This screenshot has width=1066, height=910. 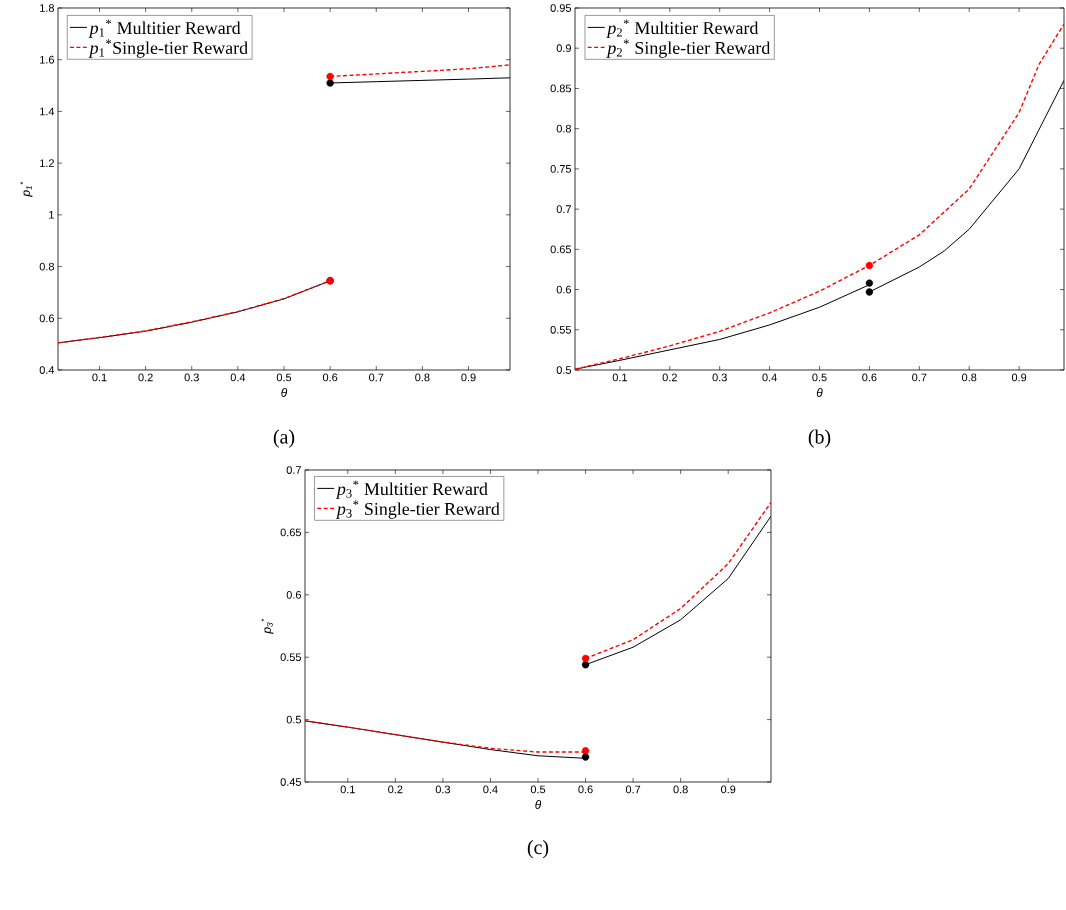 What do you see at coordinates (819, 438) in the screenshot?
I see `text: (b)` at bounding box center [819, 438].